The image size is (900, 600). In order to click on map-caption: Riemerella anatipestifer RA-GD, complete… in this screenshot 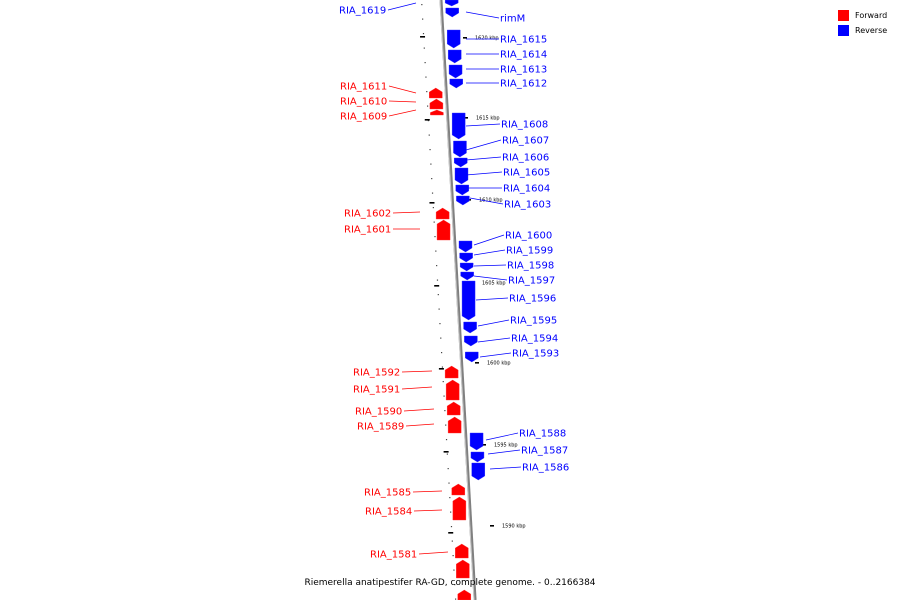, I will do `click(450, 583)`.